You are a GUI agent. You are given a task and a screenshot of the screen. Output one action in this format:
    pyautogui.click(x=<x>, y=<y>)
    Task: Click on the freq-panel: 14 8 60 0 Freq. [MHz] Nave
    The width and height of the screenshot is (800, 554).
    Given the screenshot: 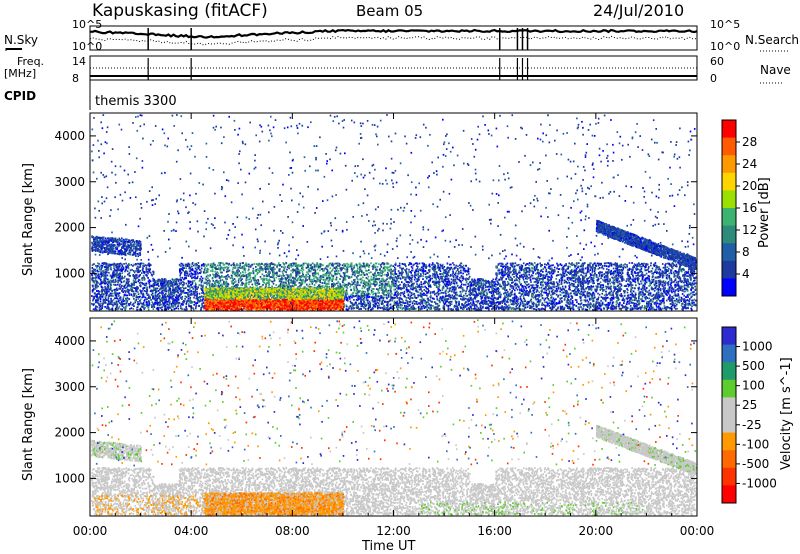 What is the action you would take?
    pyautogui.click(x=397, y=70)
    